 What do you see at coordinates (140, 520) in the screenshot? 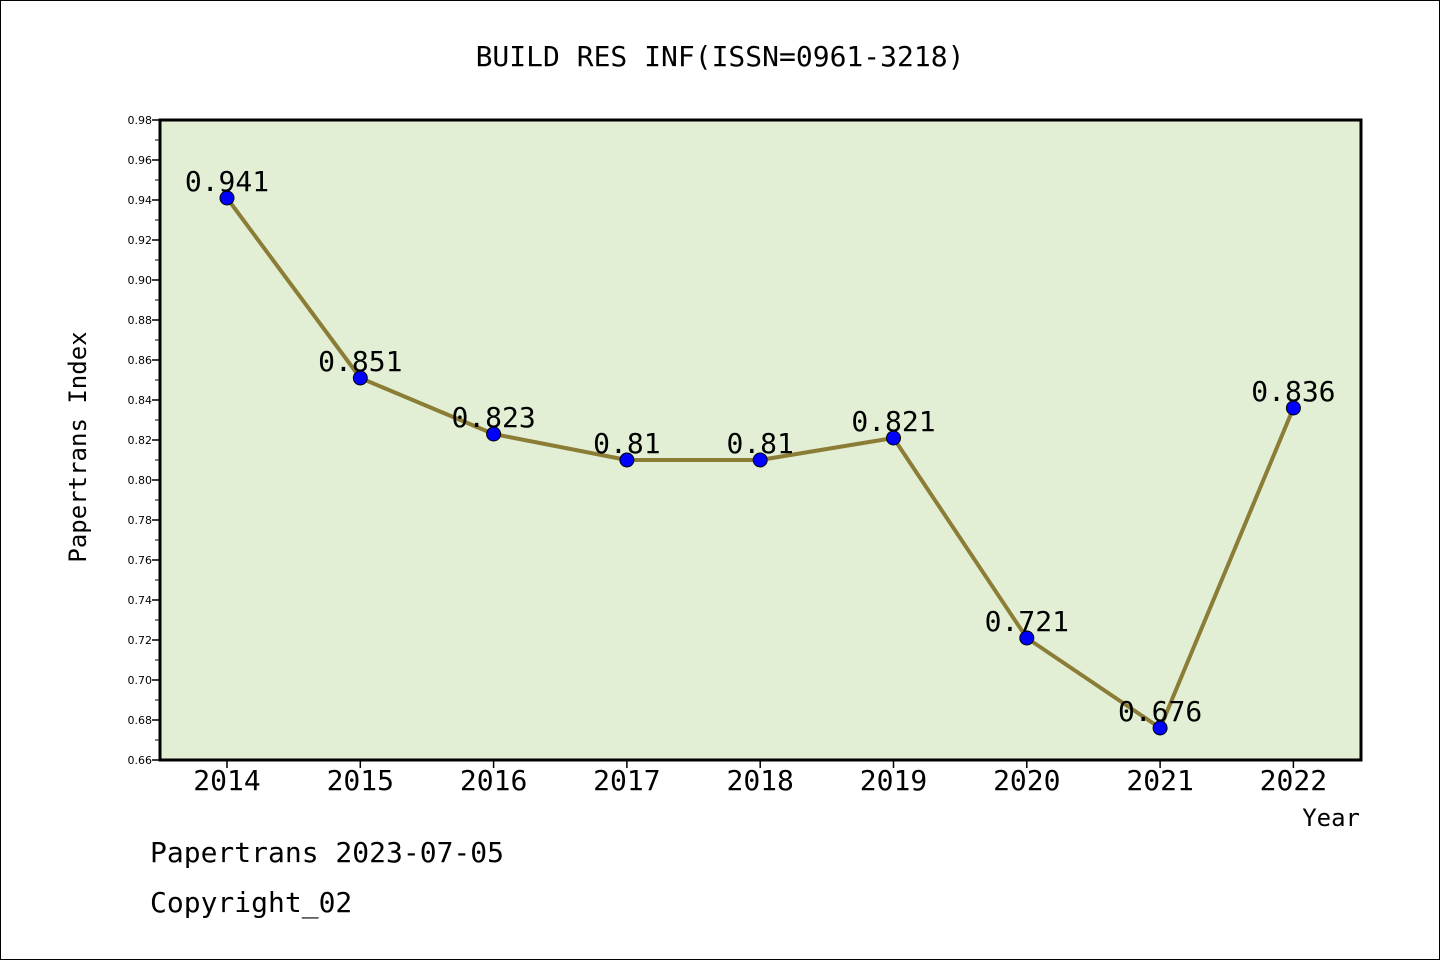
I see `y-tick-label: 0.78` at bounding box center [140, 520].